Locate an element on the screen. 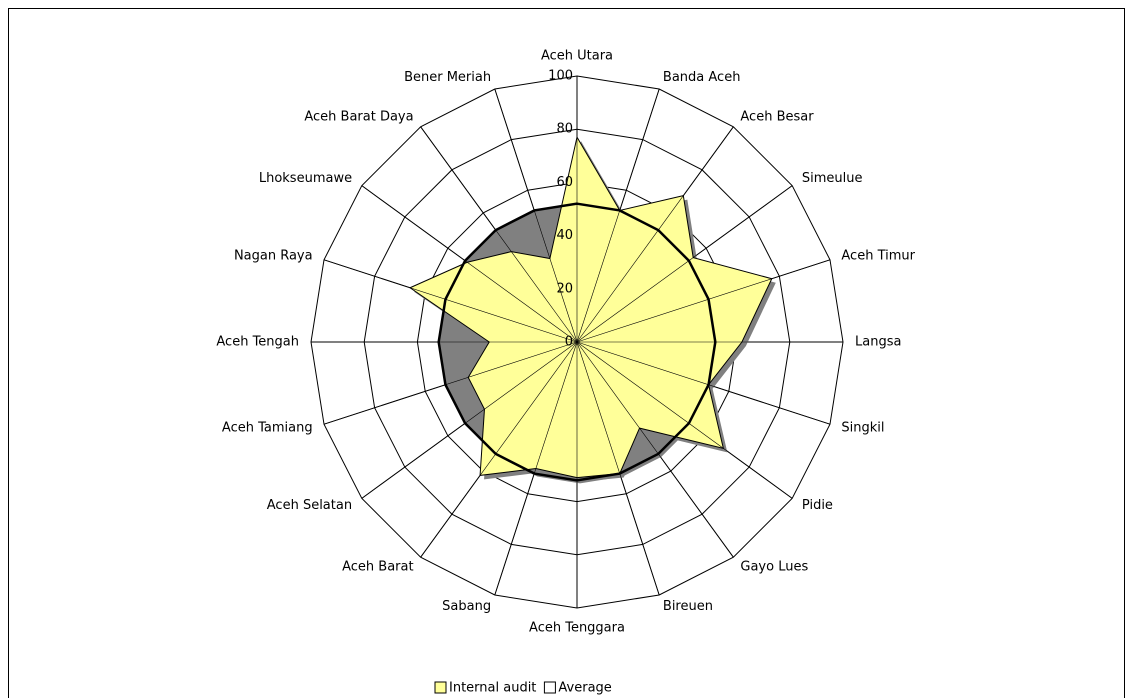 The width and height of the screenshot is (1133, 698). category-label: Pidie is located at coordinates (817, 505).